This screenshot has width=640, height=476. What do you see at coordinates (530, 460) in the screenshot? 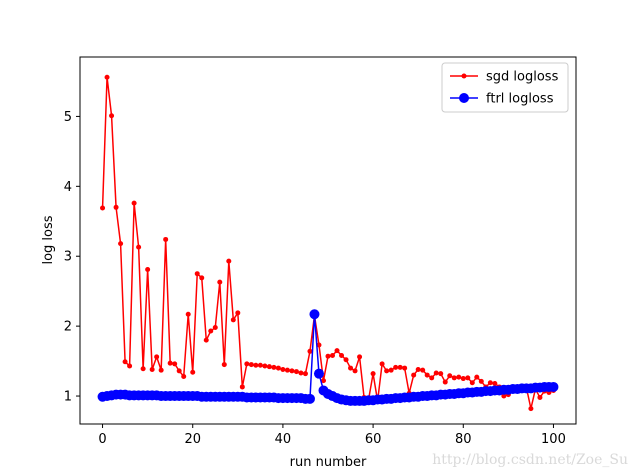
I see `watermark-text: http://blog.csdn.net/Zoe_Su` at bounding box center [530, 460].